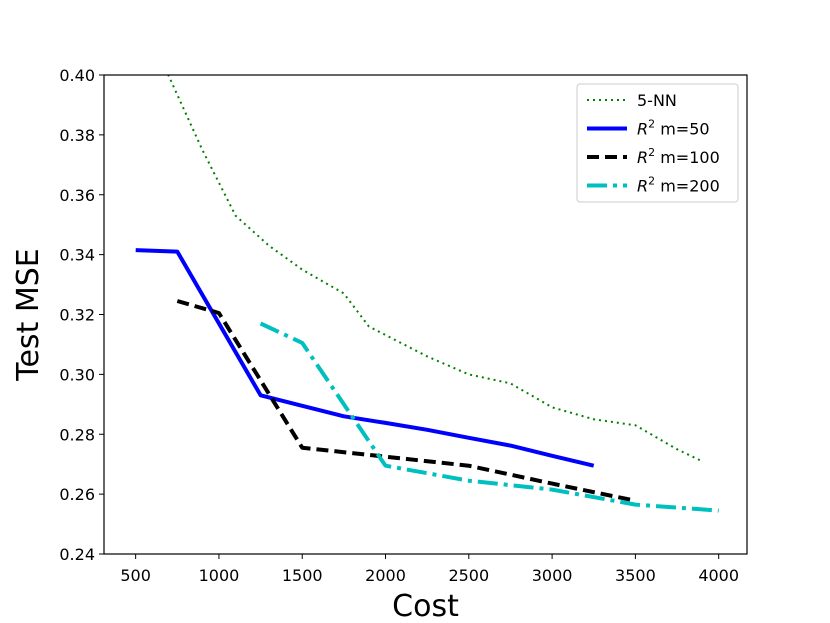 The height and width of the screenshot is (623, 830). I want to click on x-tick-label: 2000, so click(385, 575).